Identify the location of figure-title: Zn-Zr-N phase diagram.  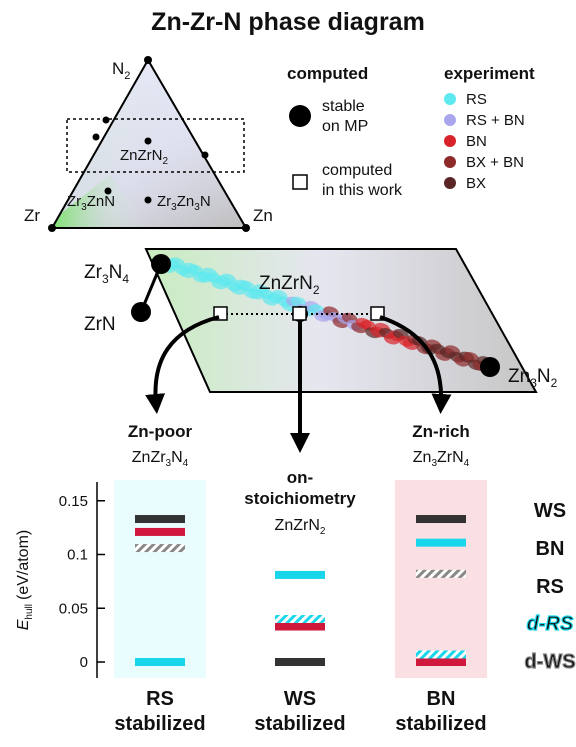
(288, 22).